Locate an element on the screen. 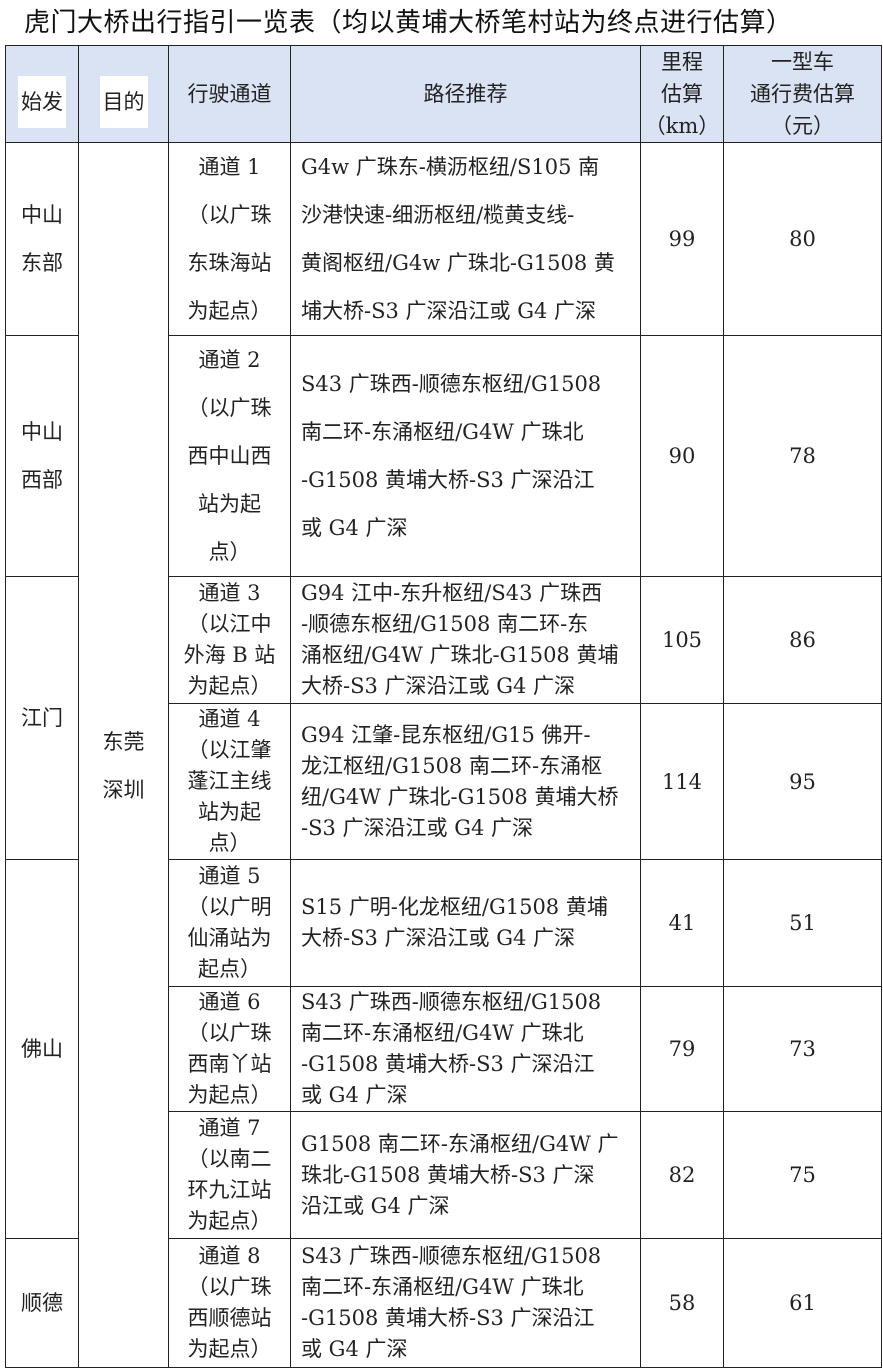 This screenshot has height=1368, width=883. channel-line: 西中山西 is located at coordinates (229, 456).